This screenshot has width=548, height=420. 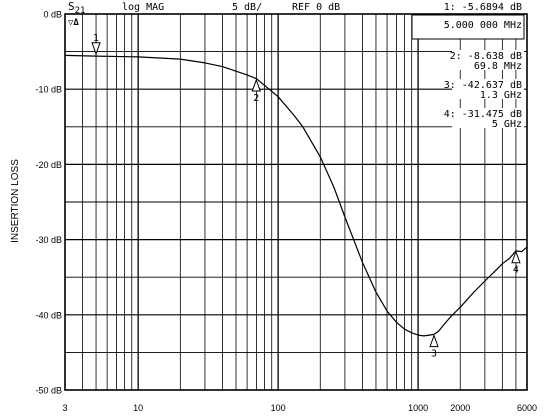 I want to click on marker-label: 1, so click(x=96, y=38).